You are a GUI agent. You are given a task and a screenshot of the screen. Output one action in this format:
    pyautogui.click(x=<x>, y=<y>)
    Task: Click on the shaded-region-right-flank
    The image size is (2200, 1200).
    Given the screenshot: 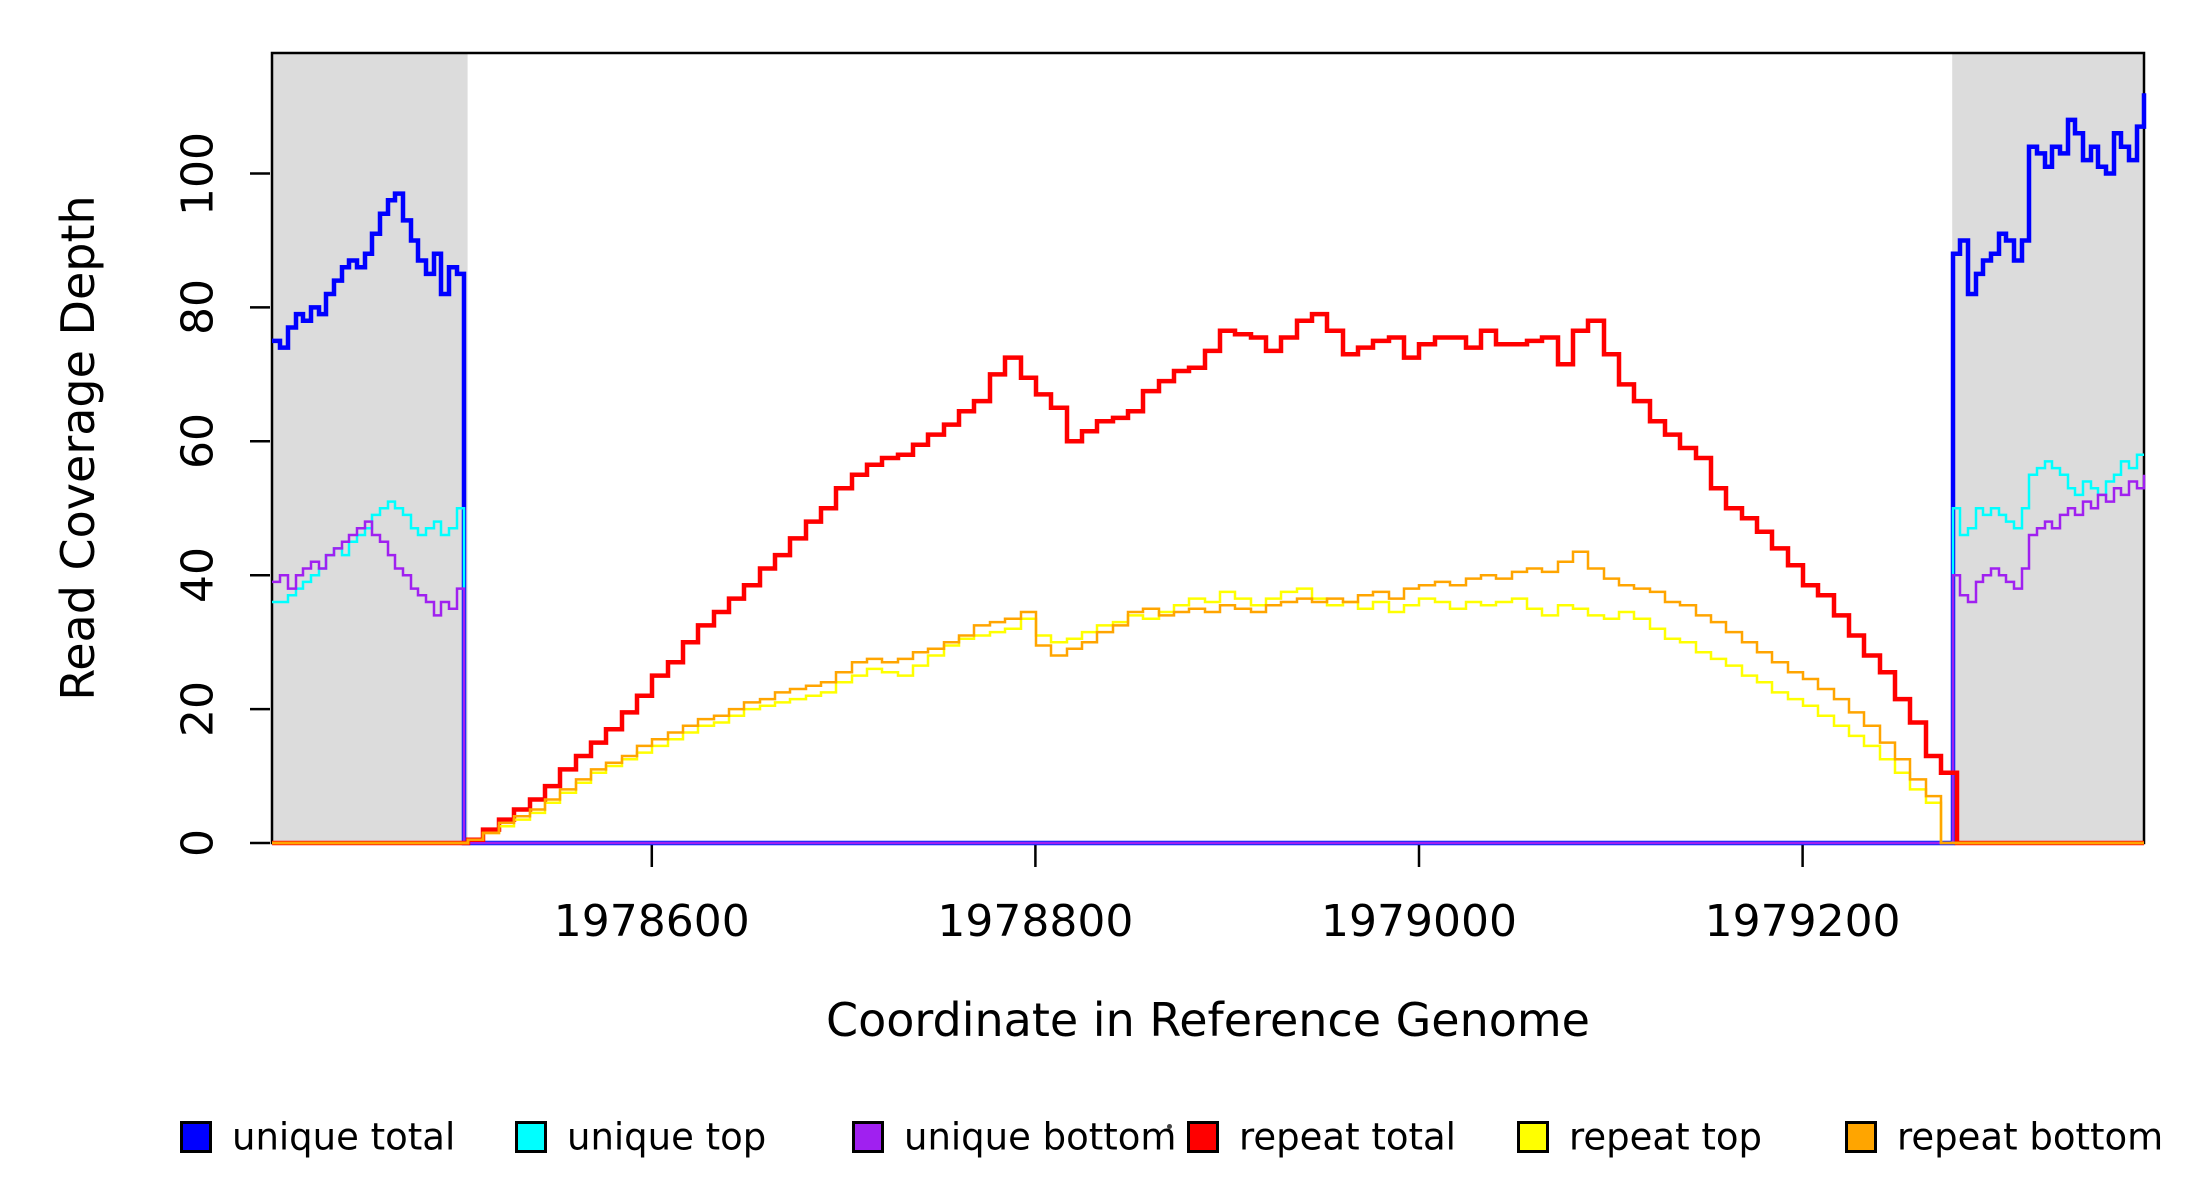 What is the action you would take?
    pyautogui.click(x=2048, y=448)
    